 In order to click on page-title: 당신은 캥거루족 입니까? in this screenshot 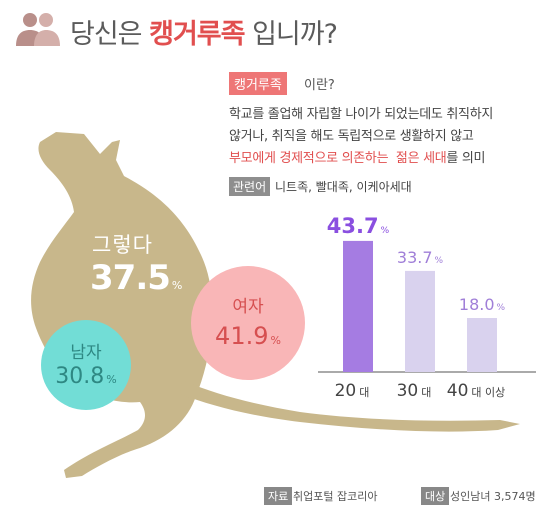, I will do `click(204, 31)`.